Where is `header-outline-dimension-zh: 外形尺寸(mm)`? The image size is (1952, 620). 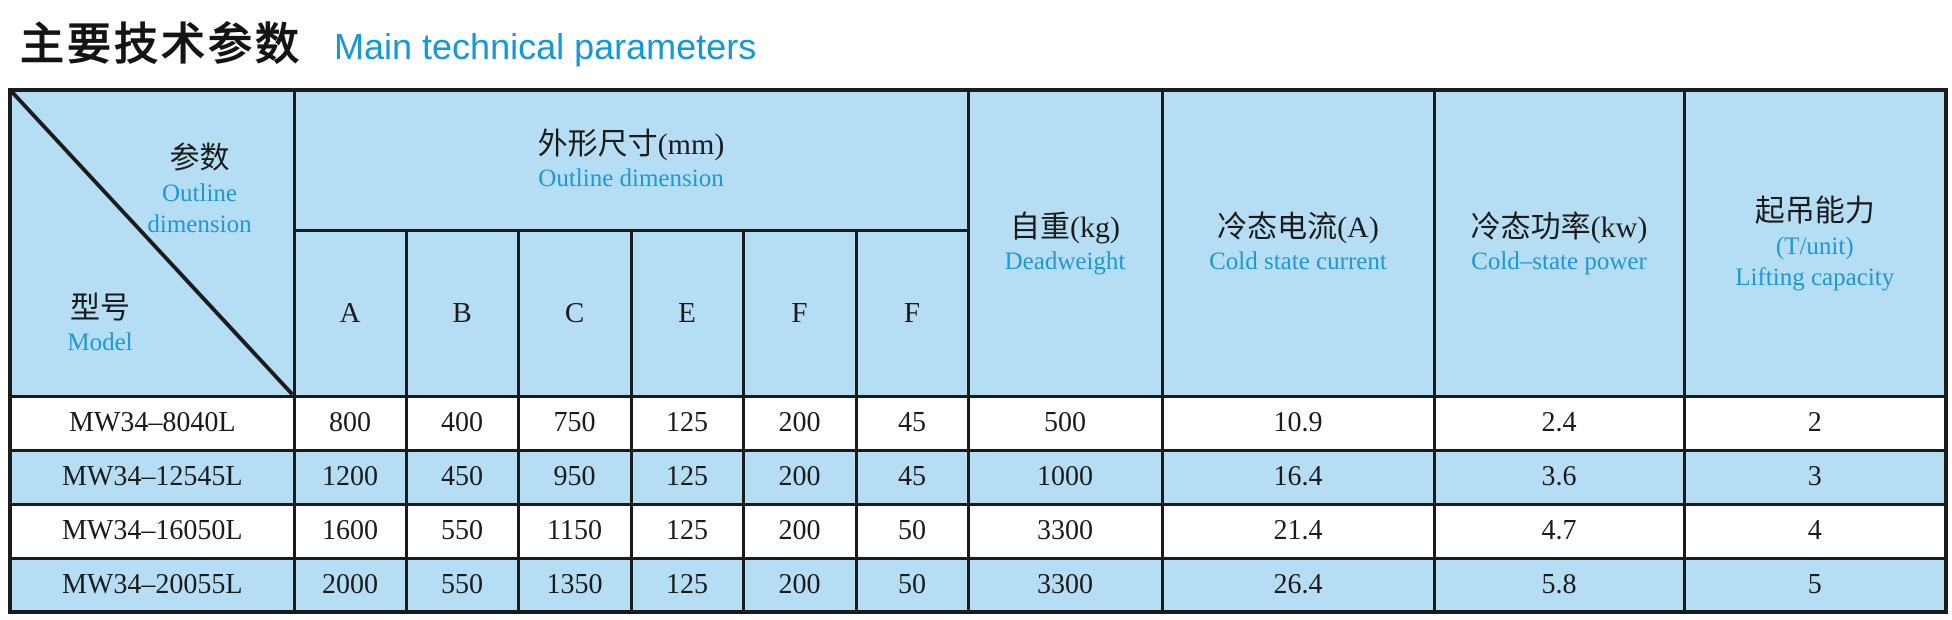 header-outline-dimension-zh: 外形尺寸(mm) is located at coordinates (631, 144).